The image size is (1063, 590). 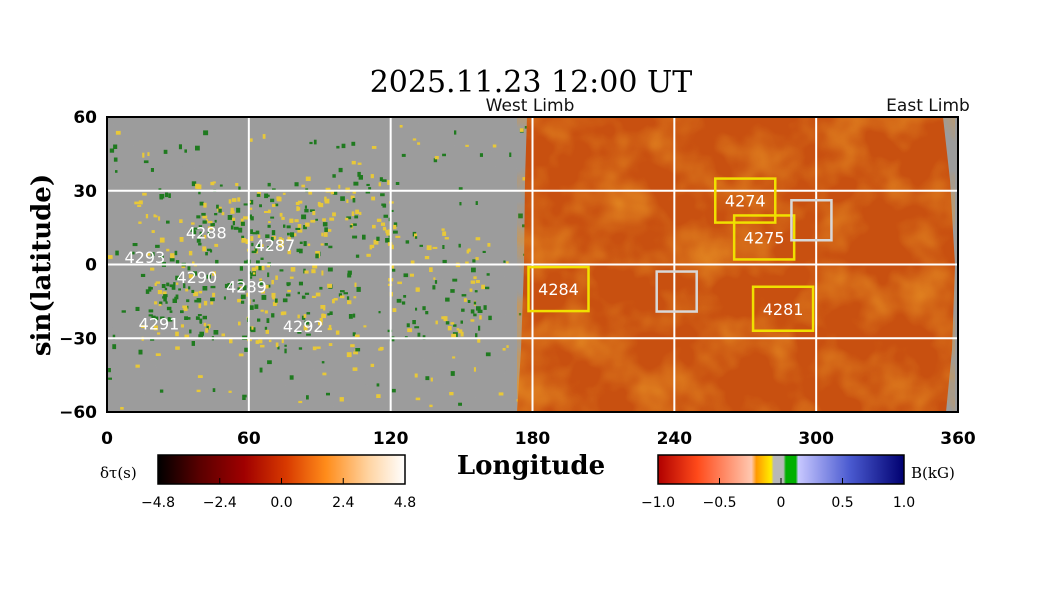 I want to click on y-axis-title: sin(latitude), so click(x=42, y=265).